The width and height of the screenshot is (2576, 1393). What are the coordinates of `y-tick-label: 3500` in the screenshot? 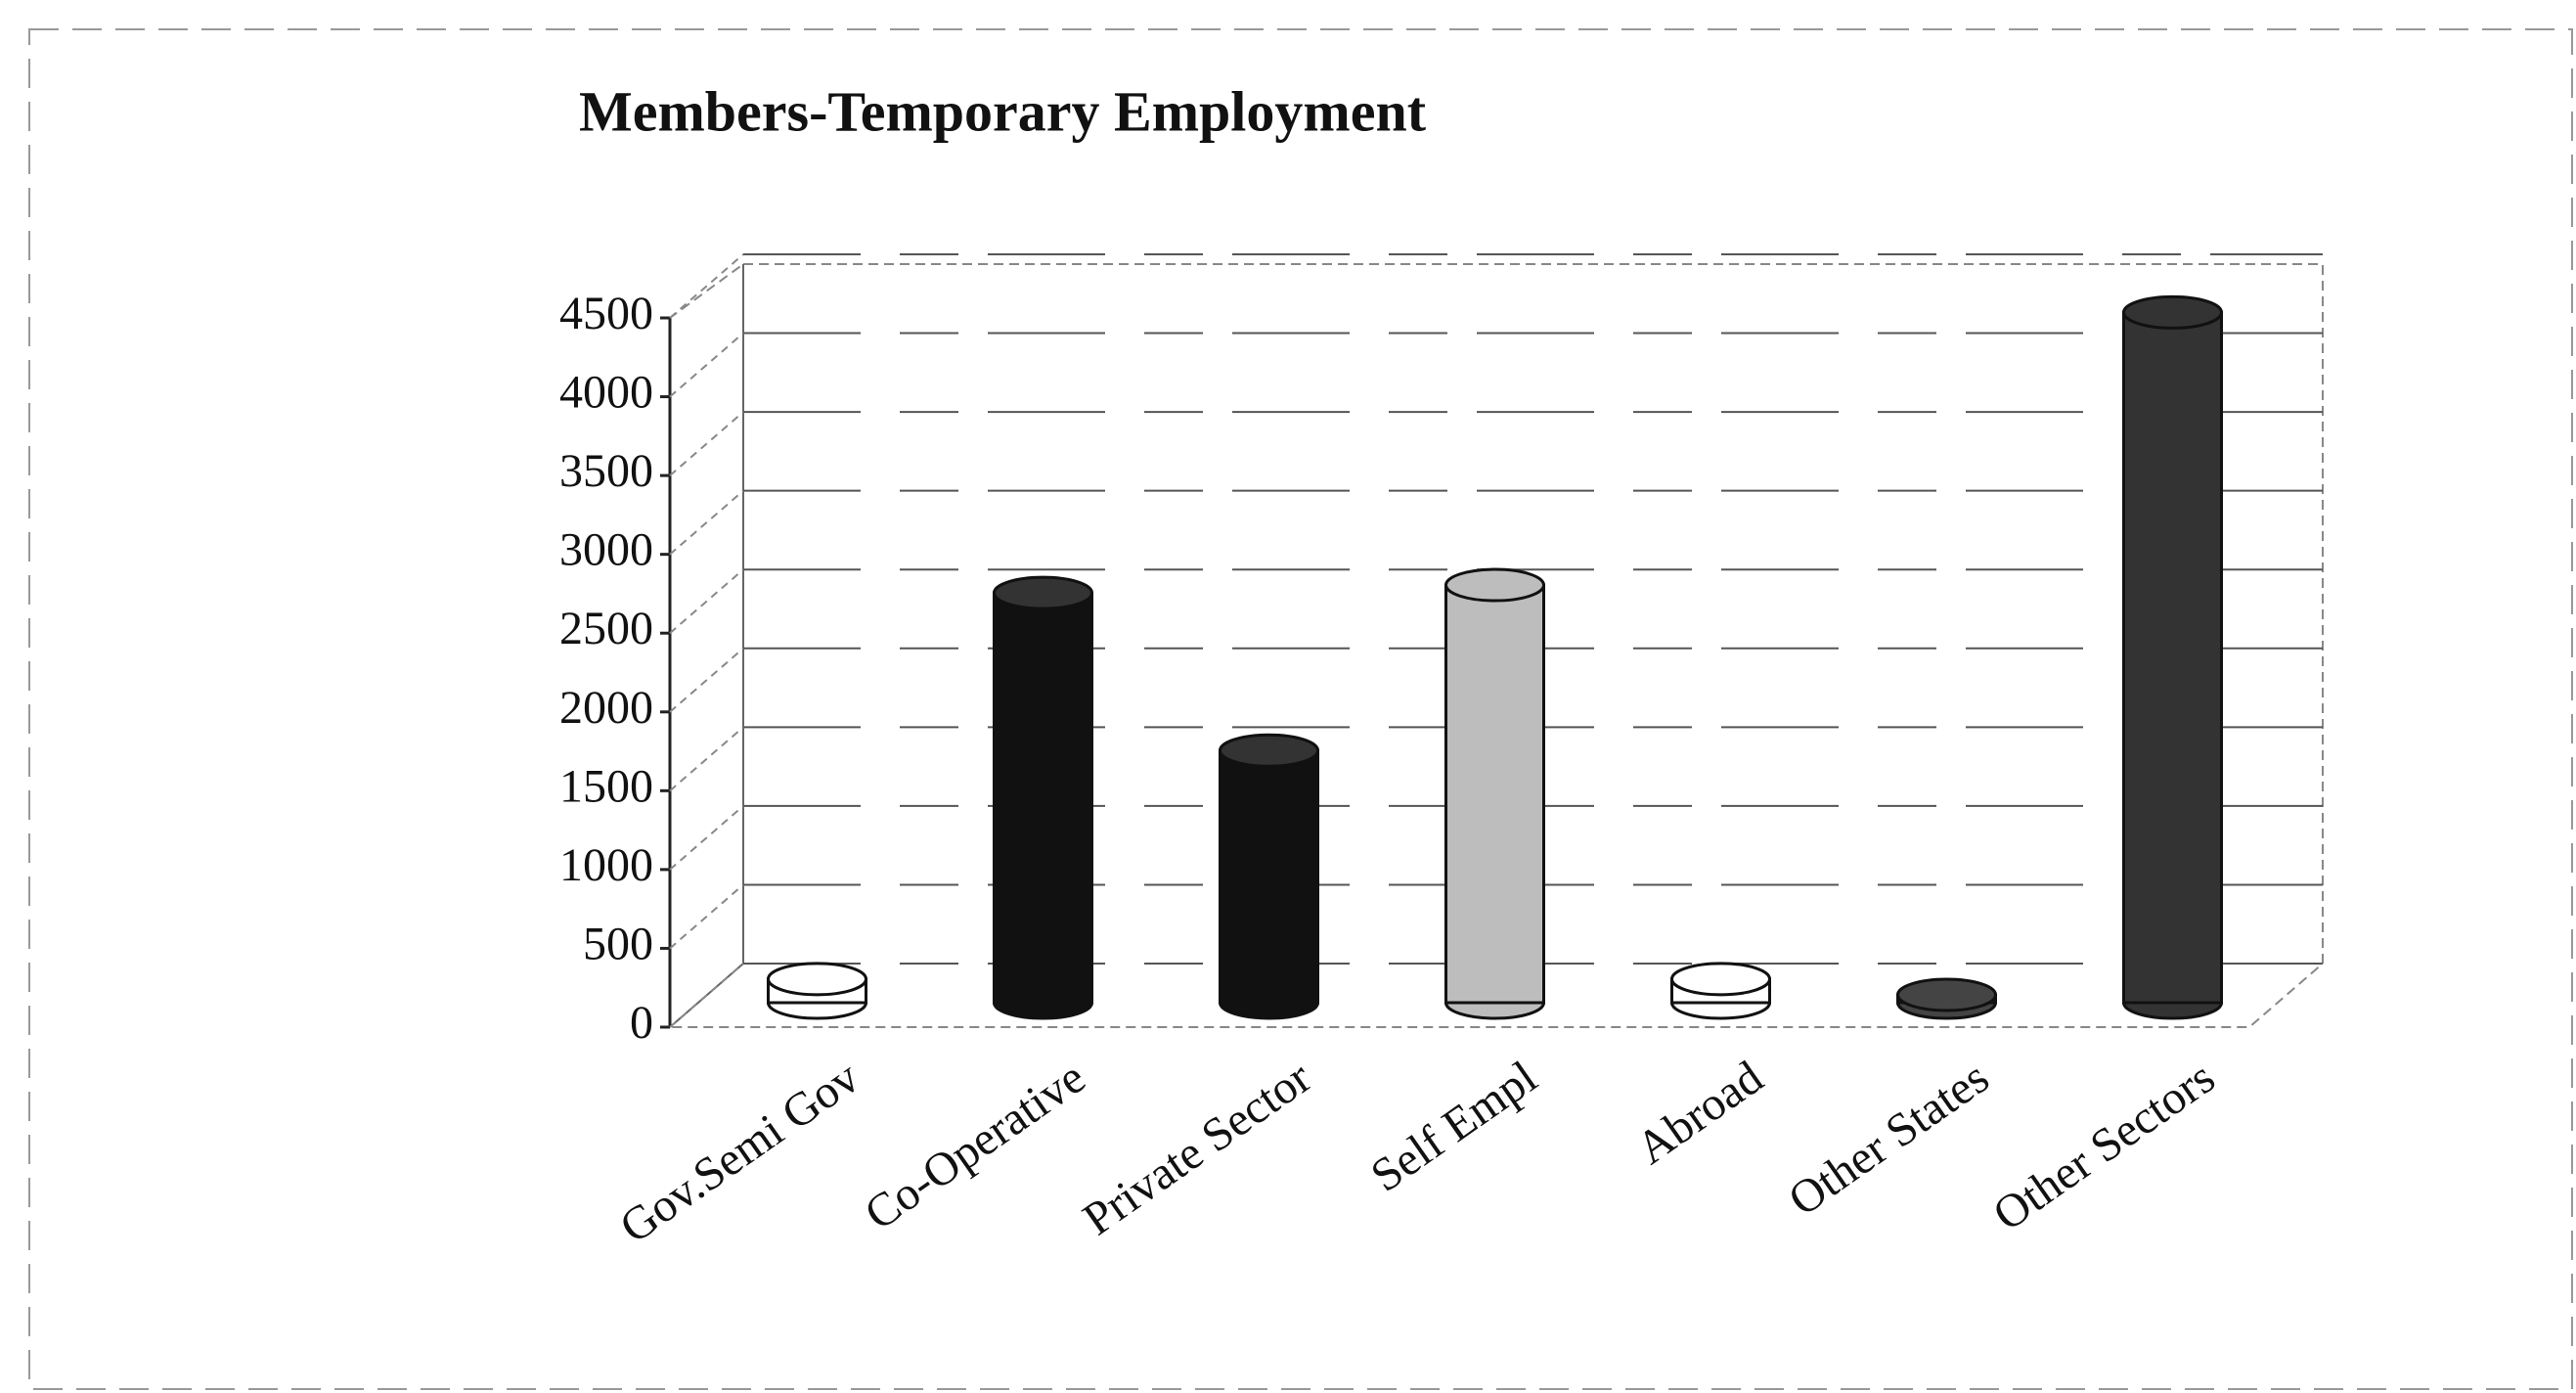 It's located at (606, 471).